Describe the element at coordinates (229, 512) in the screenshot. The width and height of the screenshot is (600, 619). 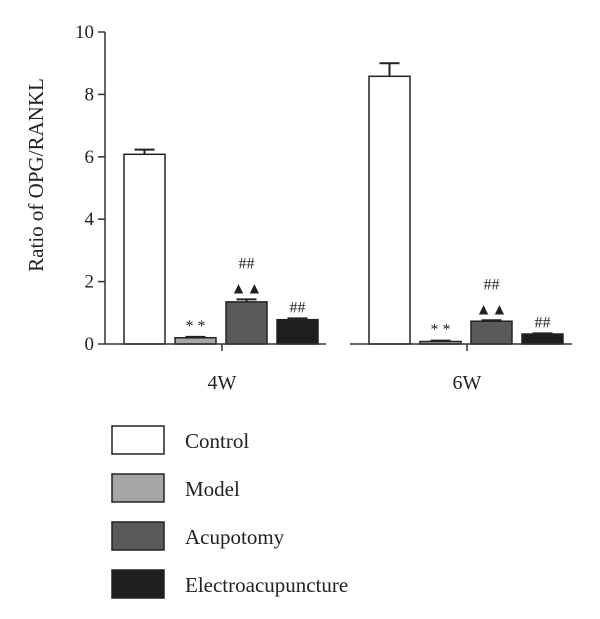
I see `legend: Control Model Acupotomy Electroacupuncture` at that location.